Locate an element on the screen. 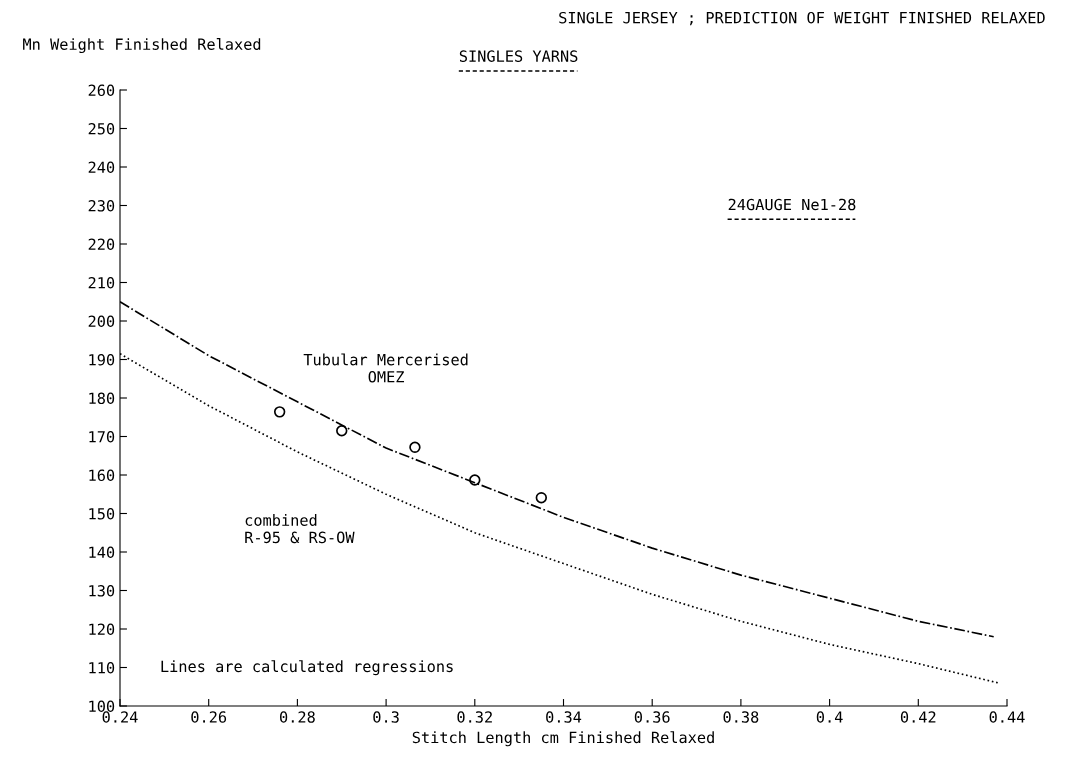 This screenshot has height=769, width=1067. y-tick-label: 120 is located at coordinates (102, 629).